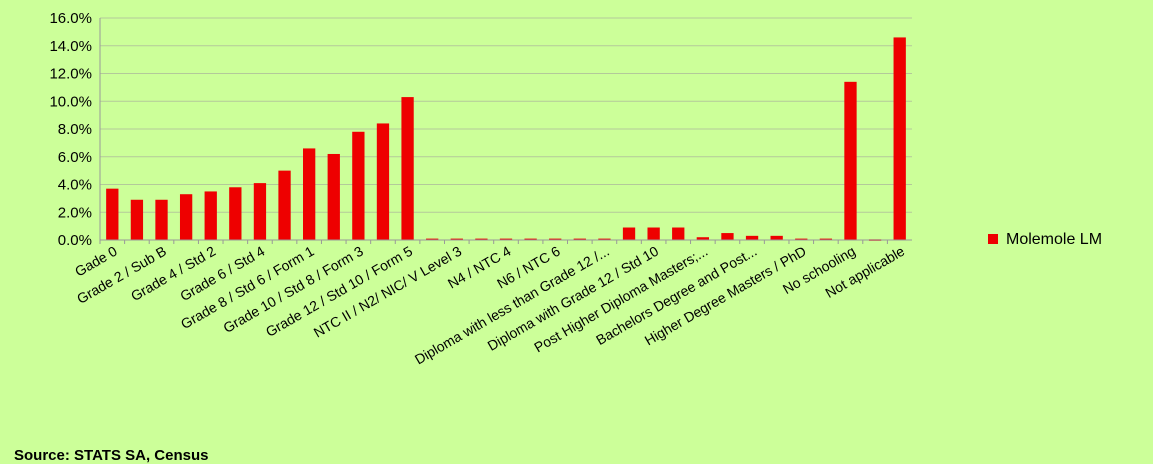 This screenshot has width=1153, height=464. Describe the element at coordinates (75, 157) in the screenshot. I see `y-tick-label: 6.0%` at that location.